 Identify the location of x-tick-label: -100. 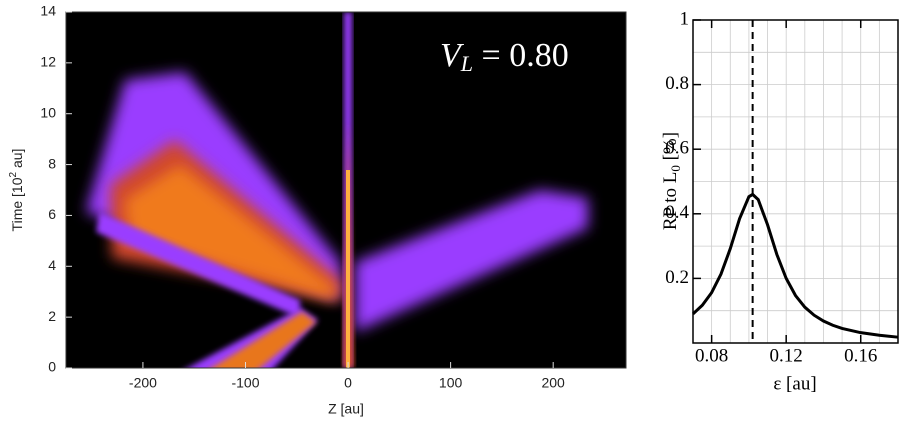
(245, 383).